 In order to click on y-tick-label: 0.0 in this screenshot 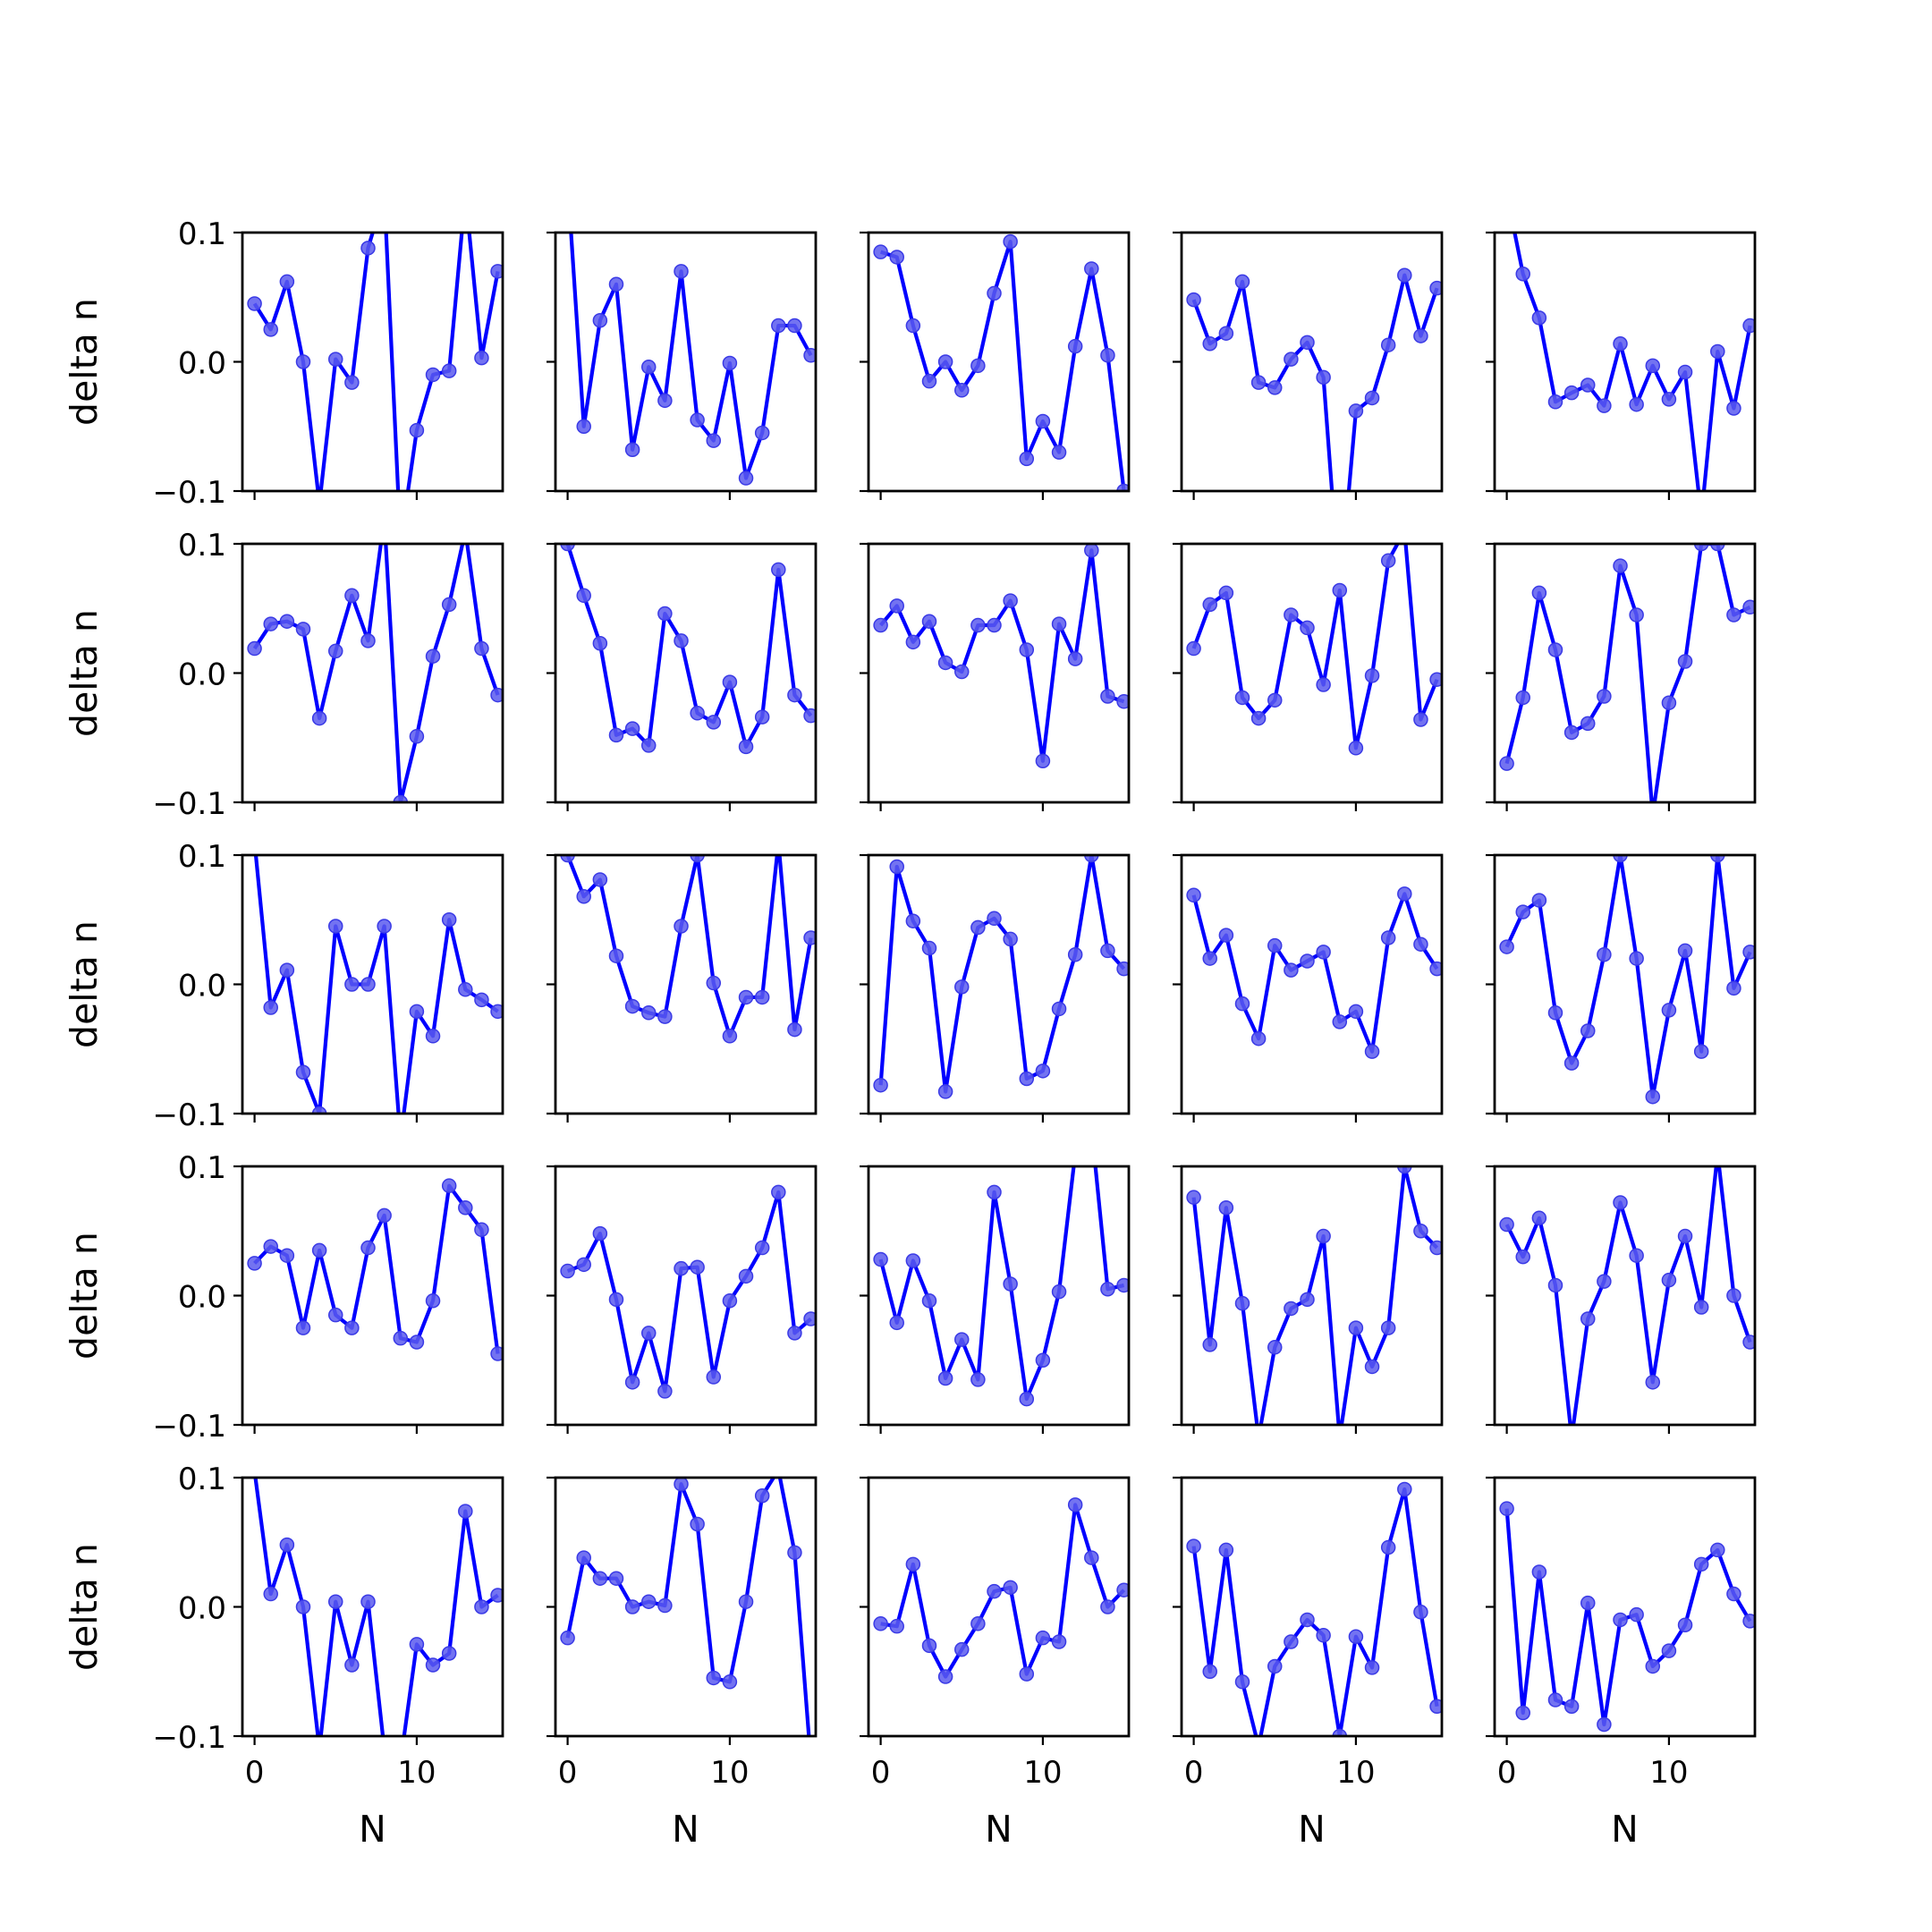, I will do `click(202, 364)`.